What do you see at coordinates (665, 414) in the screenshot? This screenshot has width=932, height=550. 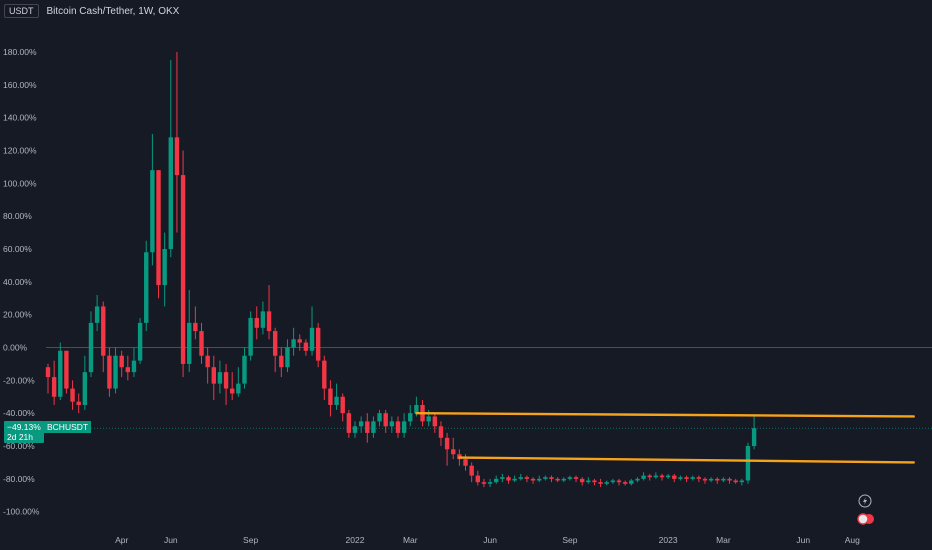 I see `trendline` at bounding box center [665, 414].